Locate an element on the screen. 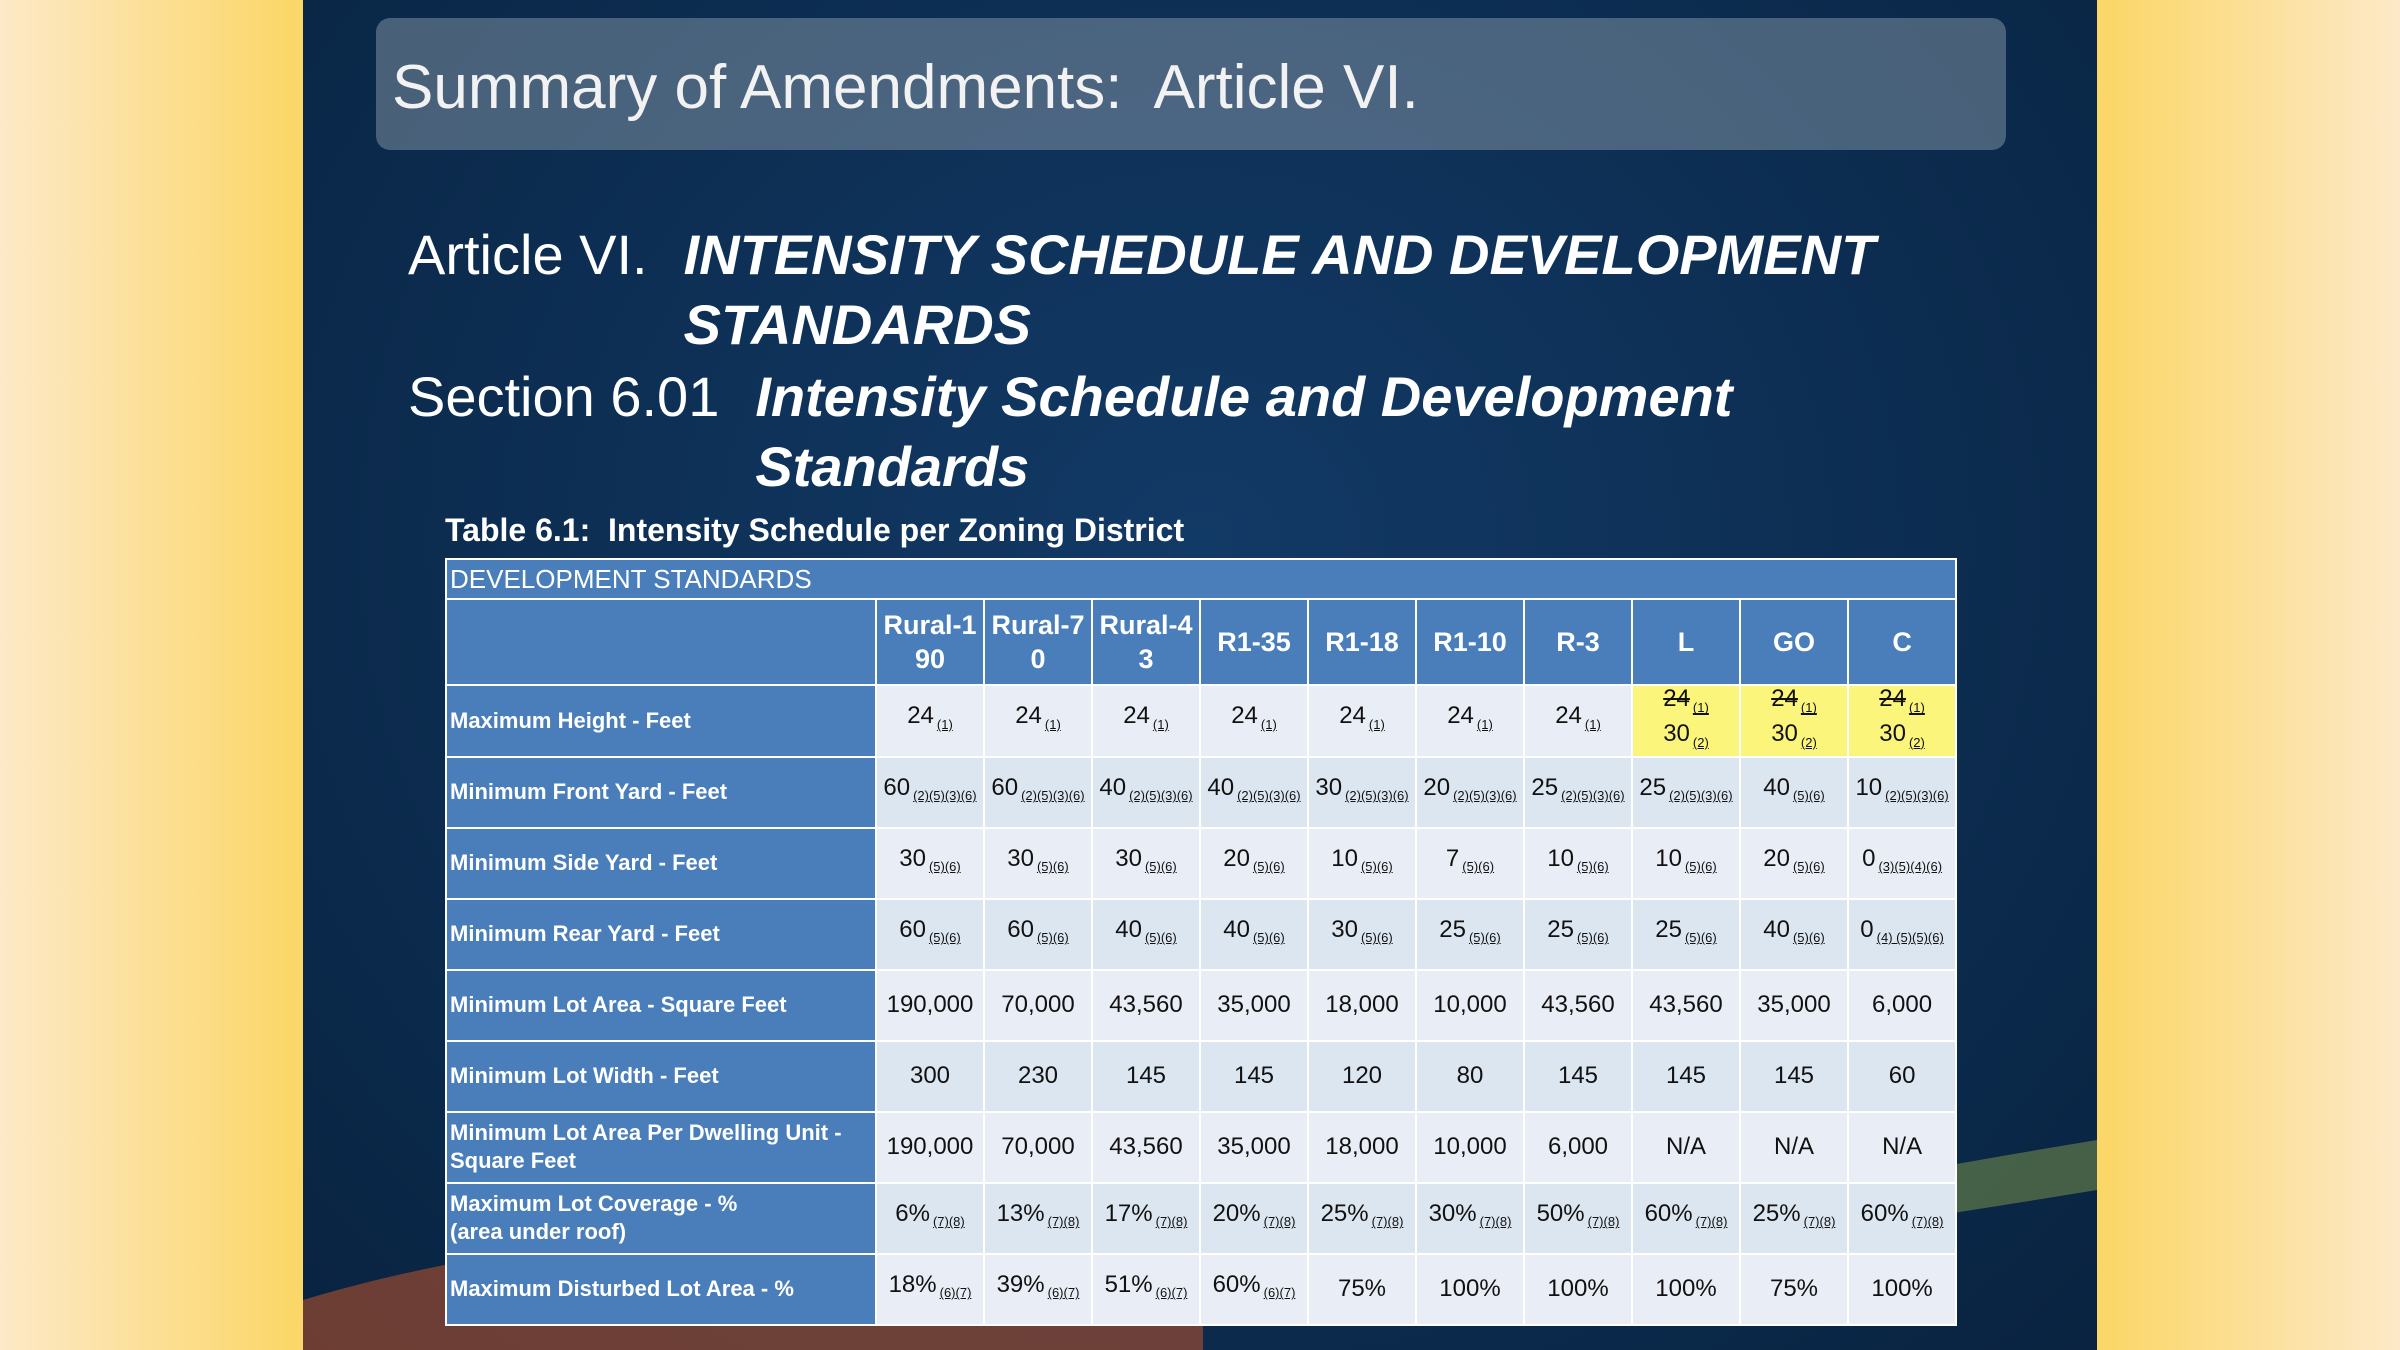 The height and width of the screenshot is (1350, 2400). cell: 60% (7)(8) is located at coordinates (1686, 1218).